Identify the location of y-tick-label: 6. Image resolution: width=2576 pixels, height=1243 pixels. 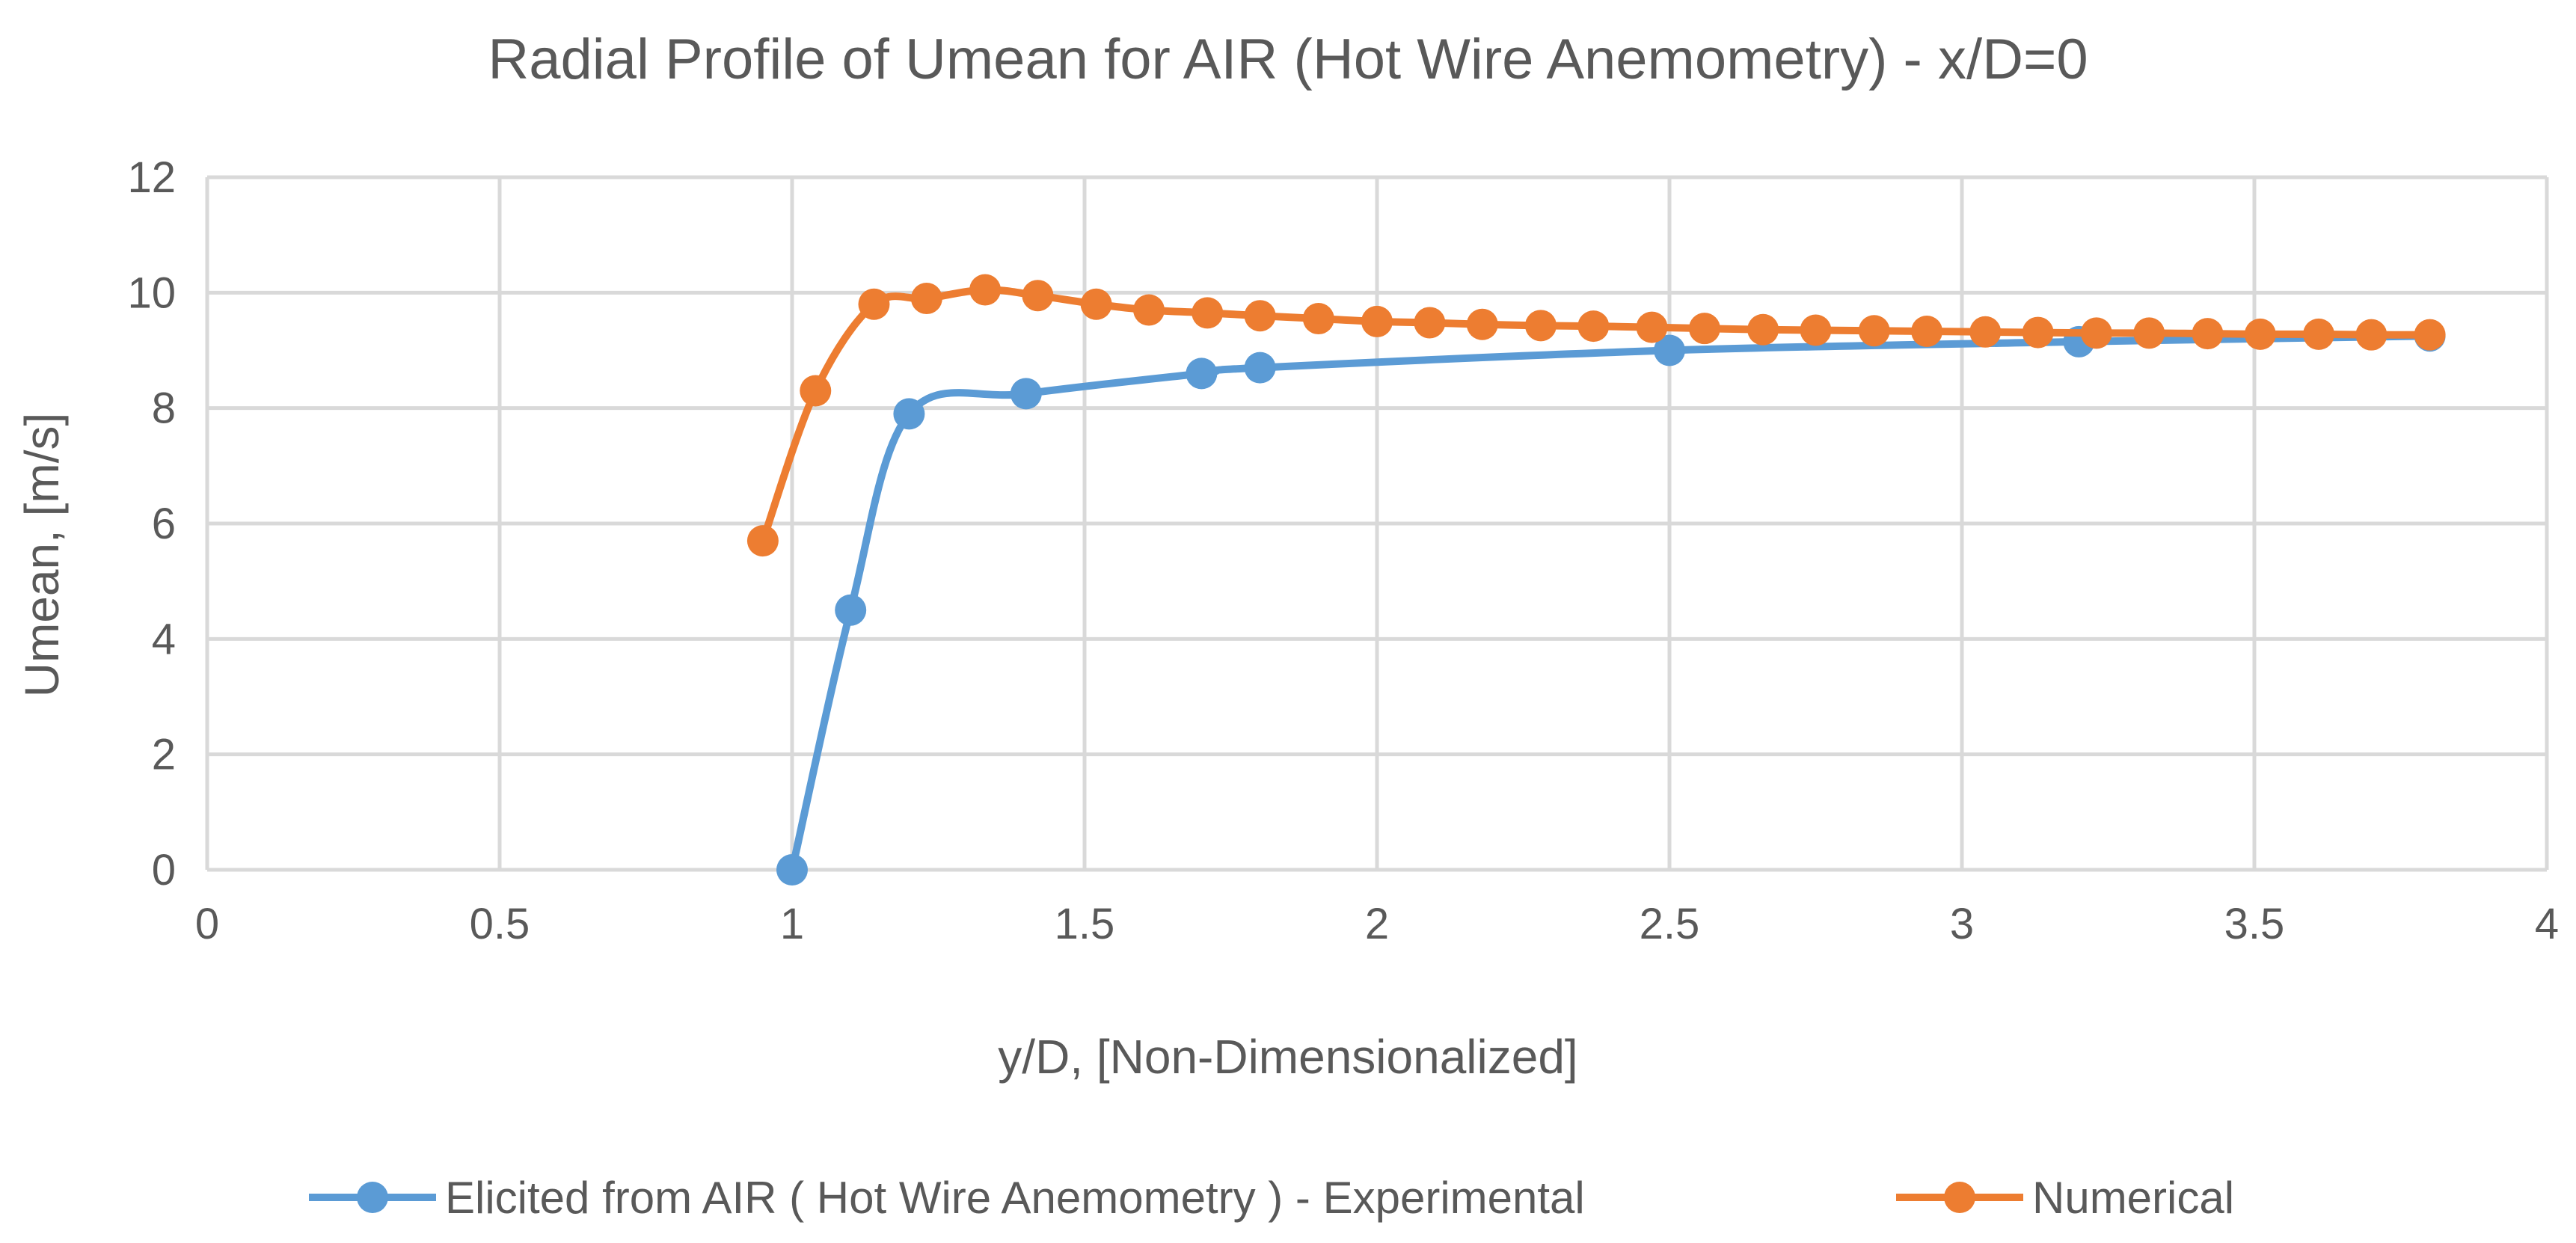
(164, 524).